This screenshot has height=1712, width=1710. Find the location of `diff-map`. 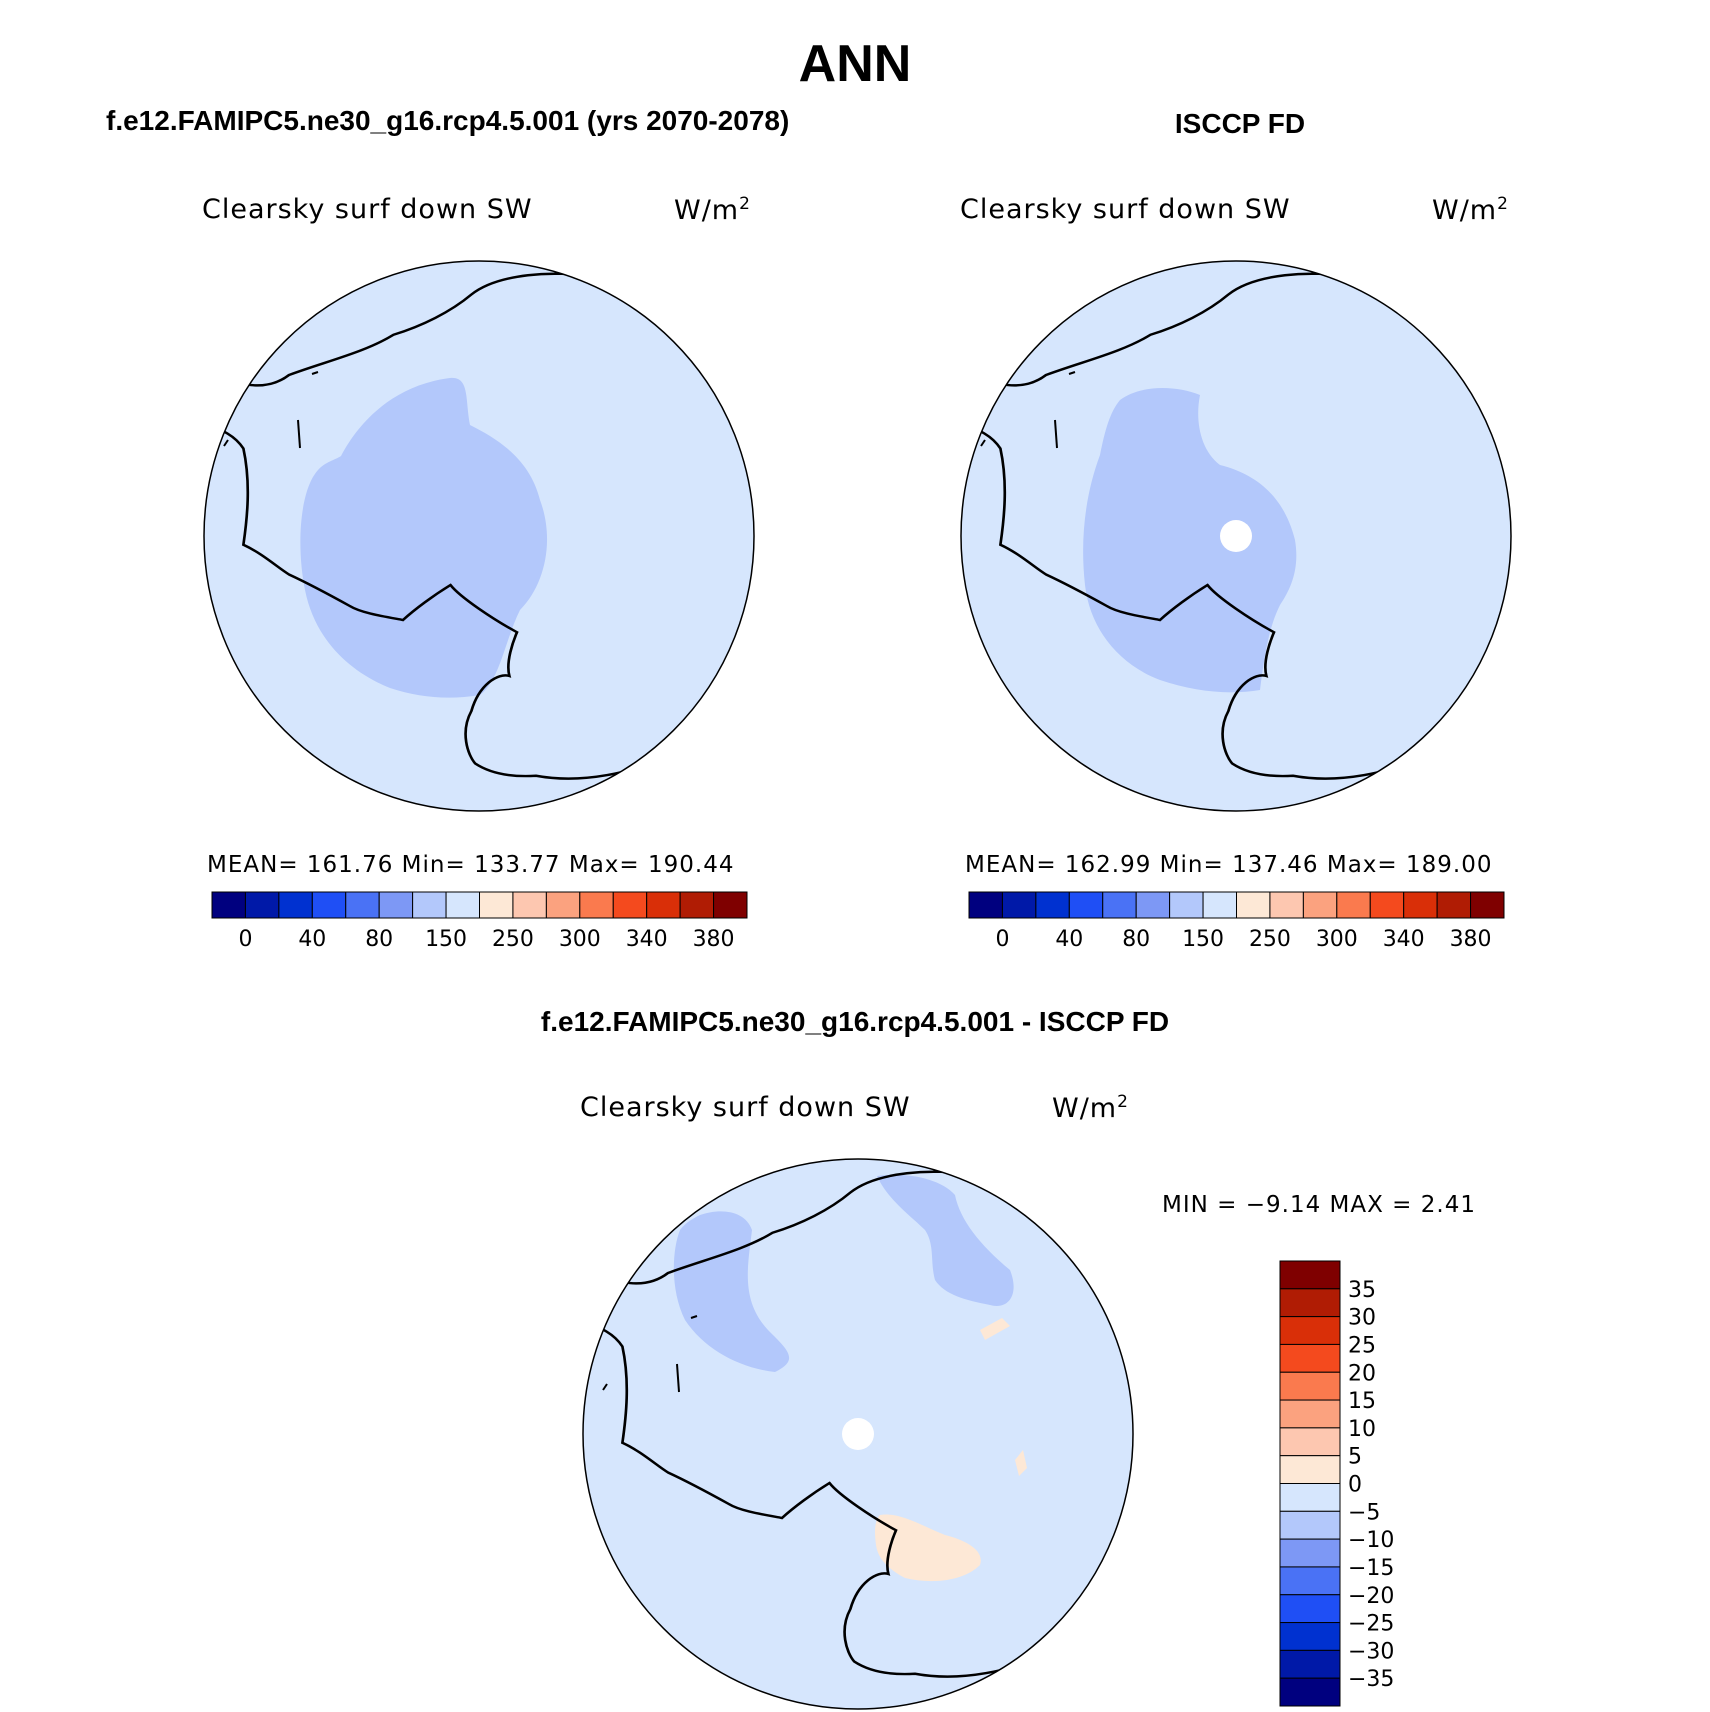

diff-map is located at coordinates (858, 1434).